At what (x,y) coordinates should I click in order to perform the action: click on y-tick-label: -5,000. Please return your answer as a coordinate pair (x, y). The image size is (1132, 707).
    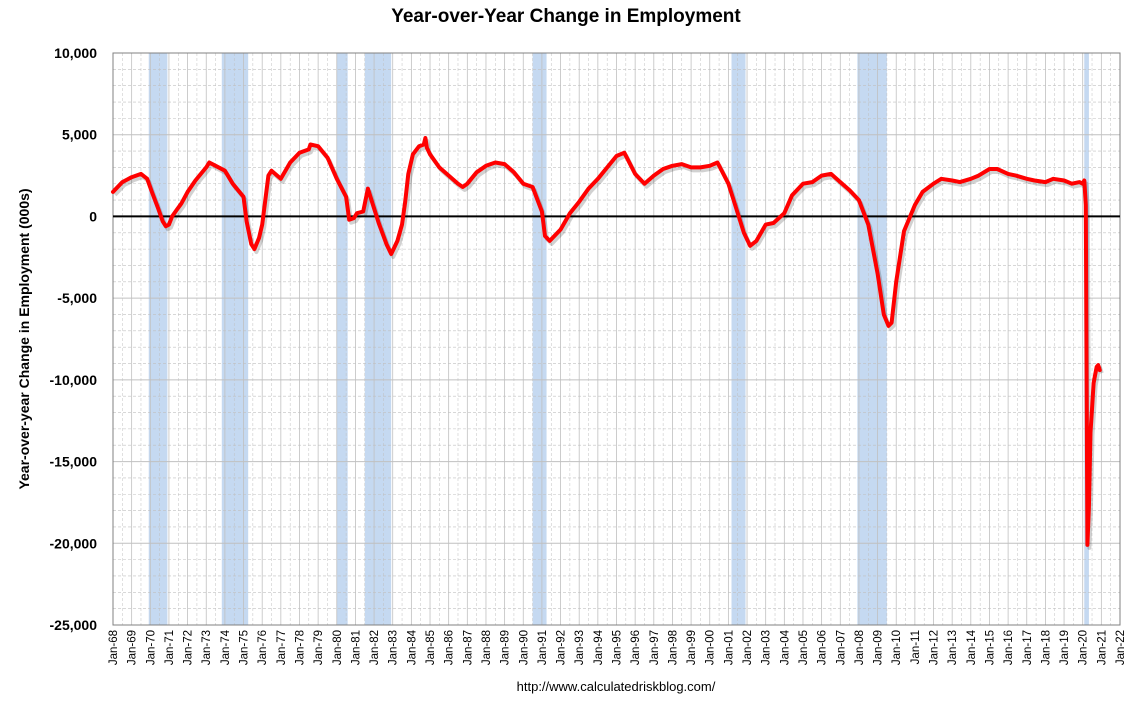
    Looking at the image, I should click on (77, 298).